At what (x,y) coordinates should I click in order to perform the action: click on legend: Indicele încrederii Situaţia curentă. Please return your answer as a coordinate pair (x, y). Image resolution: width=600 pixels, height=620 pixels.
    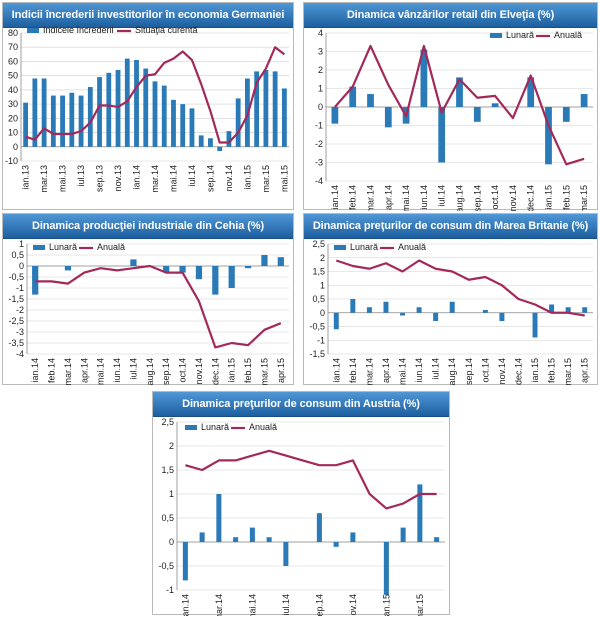
    Looking at the image, I should click on (112, 30).